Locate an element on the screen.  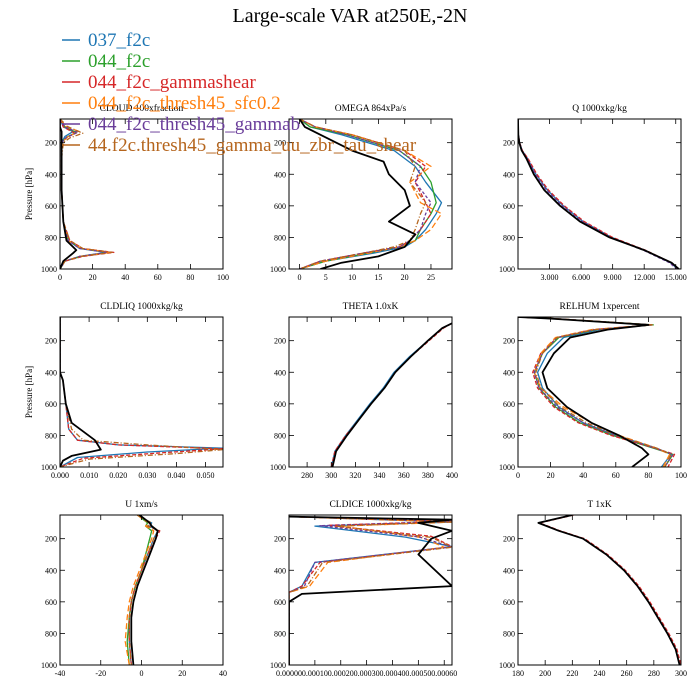
x-tick-label: 0.00010 is located at coordinates (315, 673).